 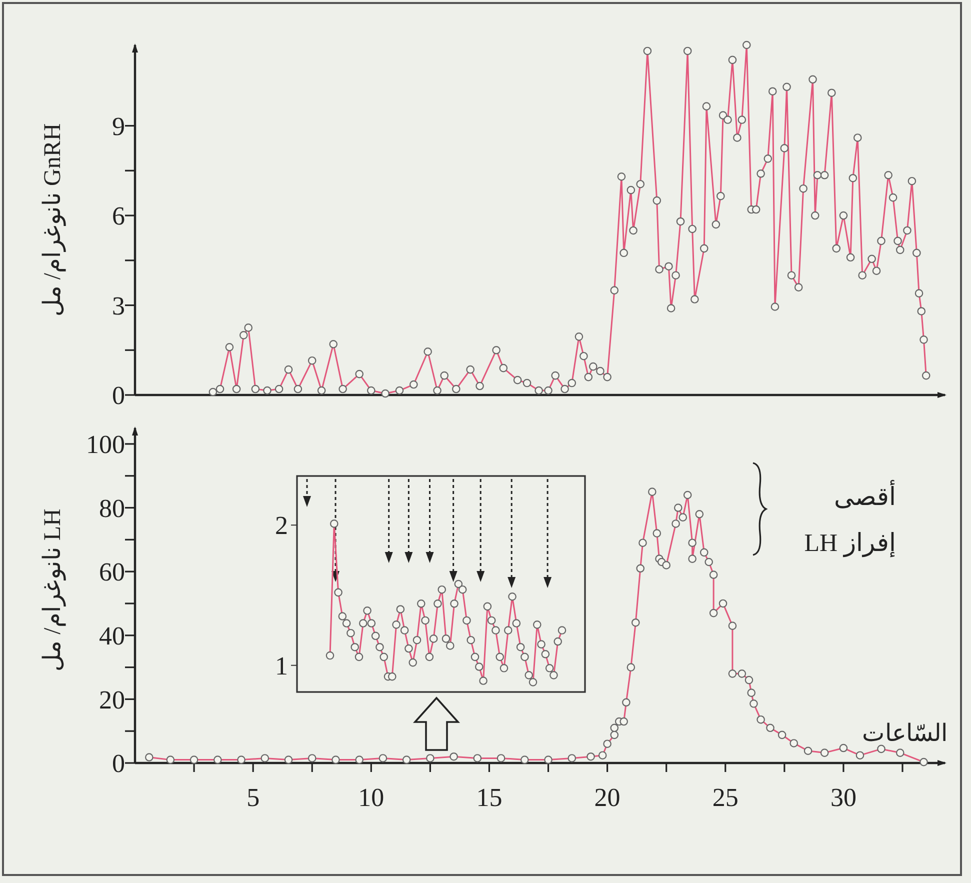 I want to click on y-axis-title: LH نانوغرام/ مل, so click(x=53, y=590).